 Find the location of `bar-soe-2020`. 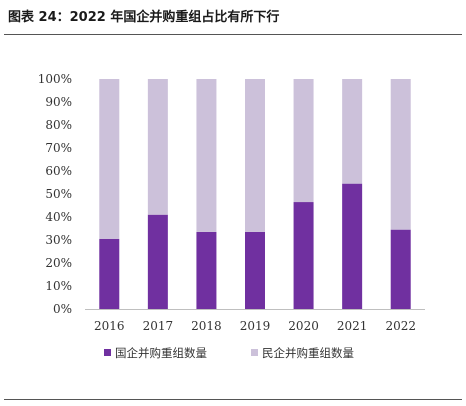

bar-soe-2020 is located at coordinates (303, 255).